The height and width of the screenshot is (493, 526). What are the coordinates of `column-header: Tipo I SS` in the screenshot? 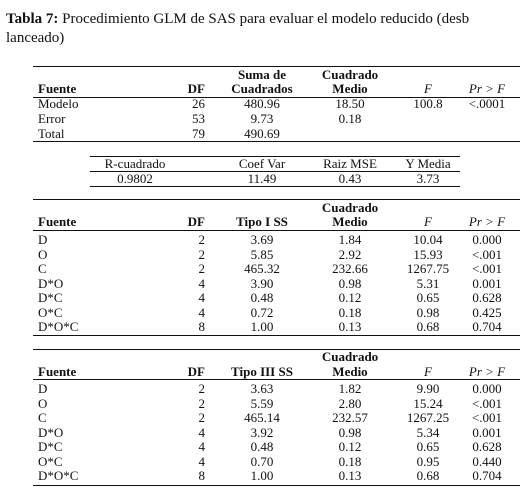 It's located at (262, 221).